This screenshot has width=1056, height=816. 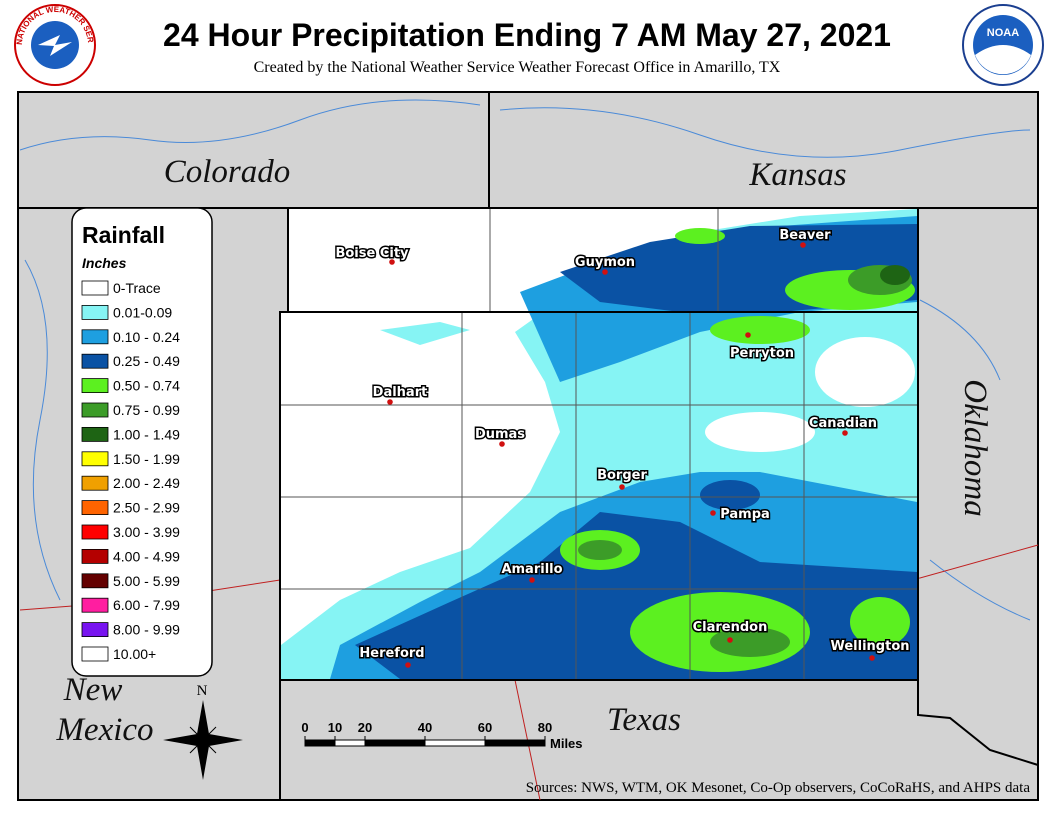 What do you see at coordinates (975, 447) in the screenshot?
I see `state-label: Oklahoma` at bounding box center [975, 447].